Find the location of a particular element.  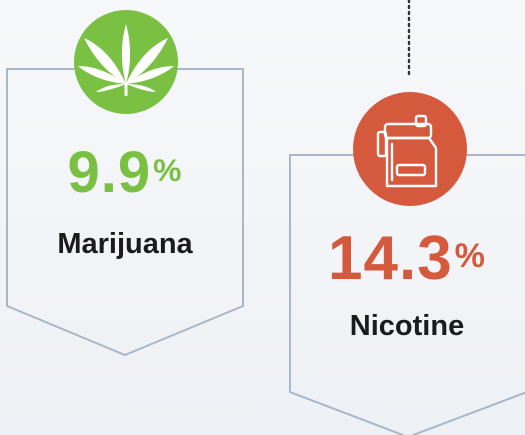

marijuana-percentage: 9.9% is located at coordinates (125, 173).